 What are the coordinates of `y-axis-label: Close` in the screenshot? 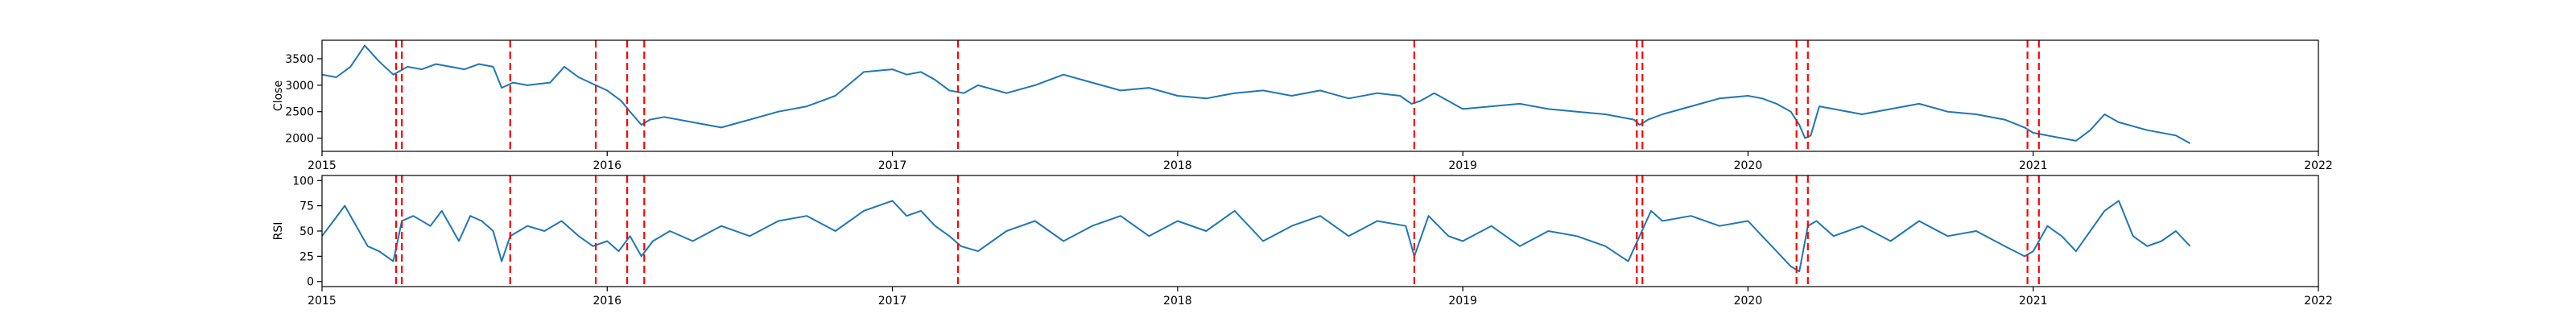 It's located at (278, 95).